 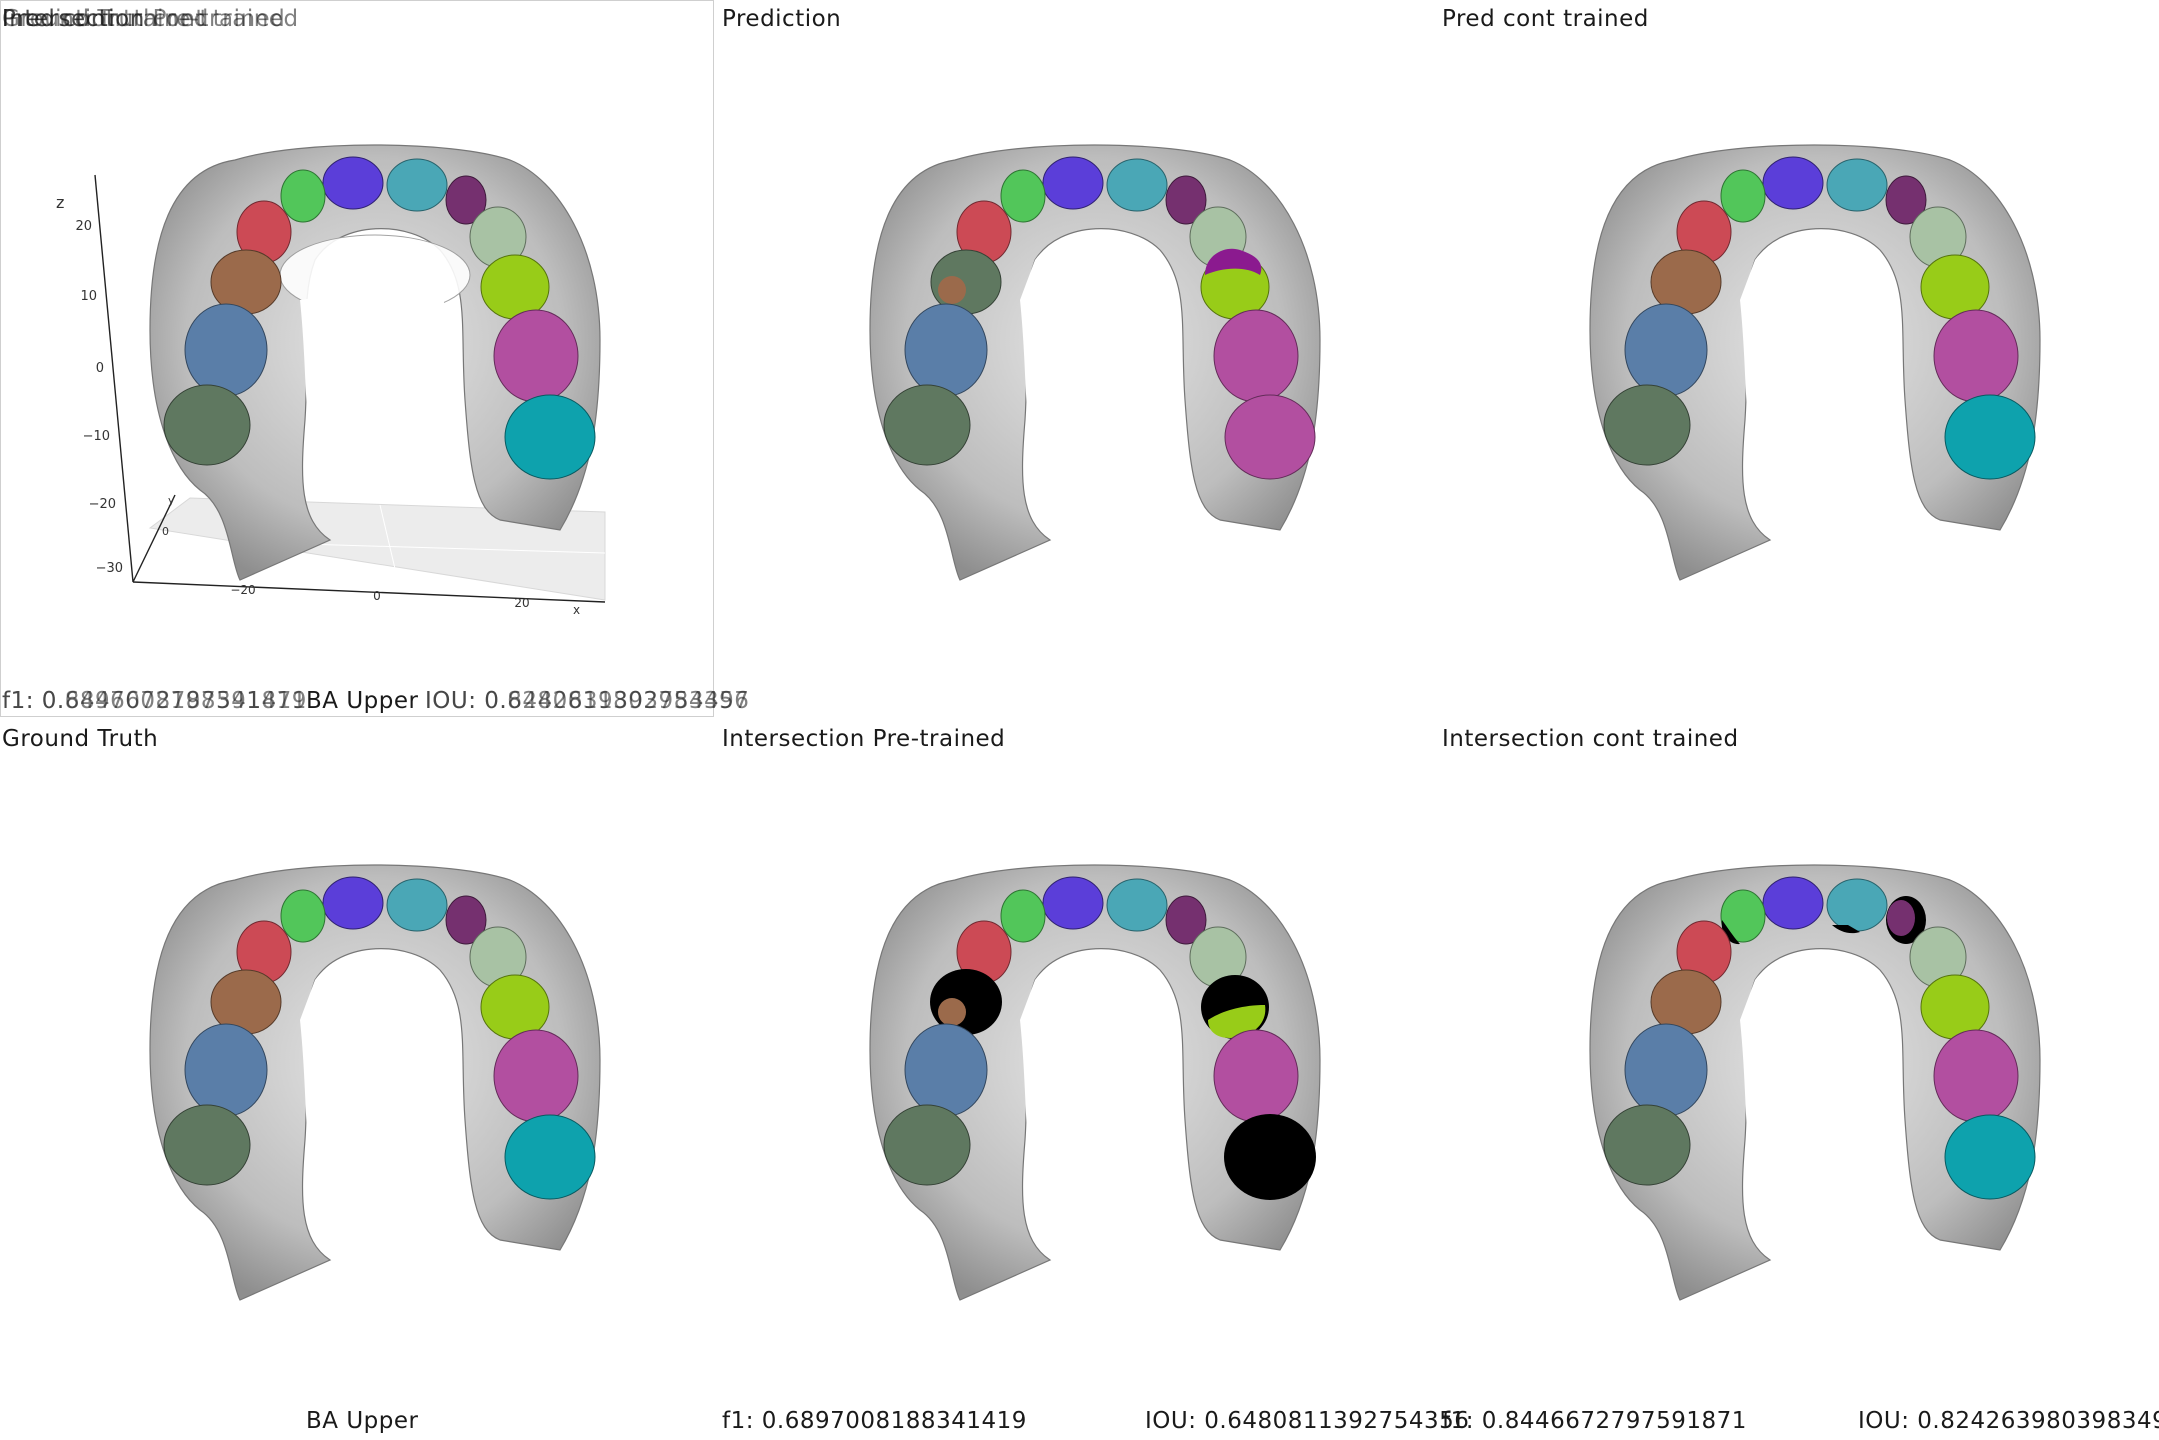 What do you see at coordinates (88, 296) in the screenshot?
I see `z-tick: 10` at bounding box center [88, 296].